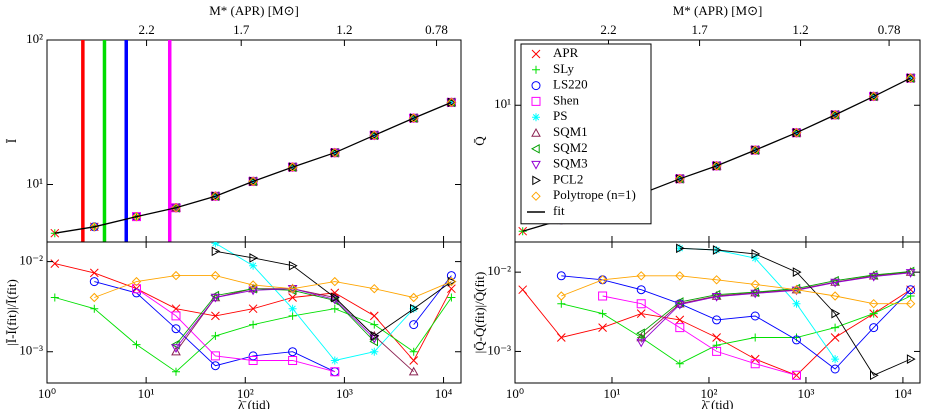  I want to click on legend-label: PS, so click(560, 115).